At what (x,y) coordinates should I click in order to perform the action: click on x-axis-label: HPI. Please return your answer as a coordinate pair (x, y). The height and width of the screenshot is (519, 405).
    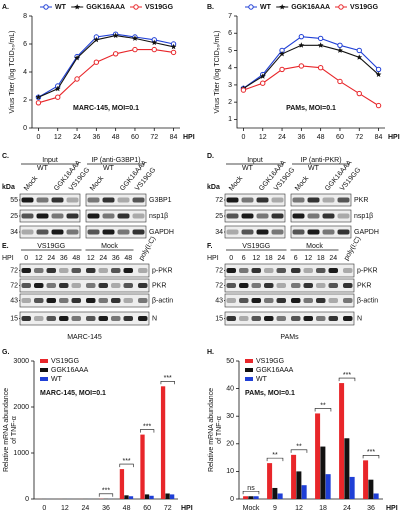
    Looking at the image, I should click on (189, 137).